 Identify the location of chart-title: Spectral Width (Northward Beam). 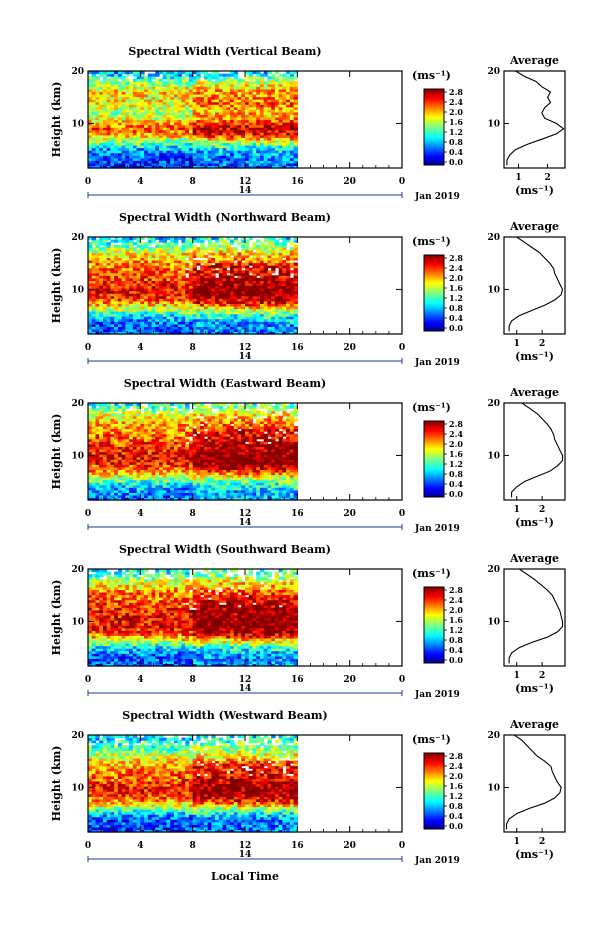
(225, 217).